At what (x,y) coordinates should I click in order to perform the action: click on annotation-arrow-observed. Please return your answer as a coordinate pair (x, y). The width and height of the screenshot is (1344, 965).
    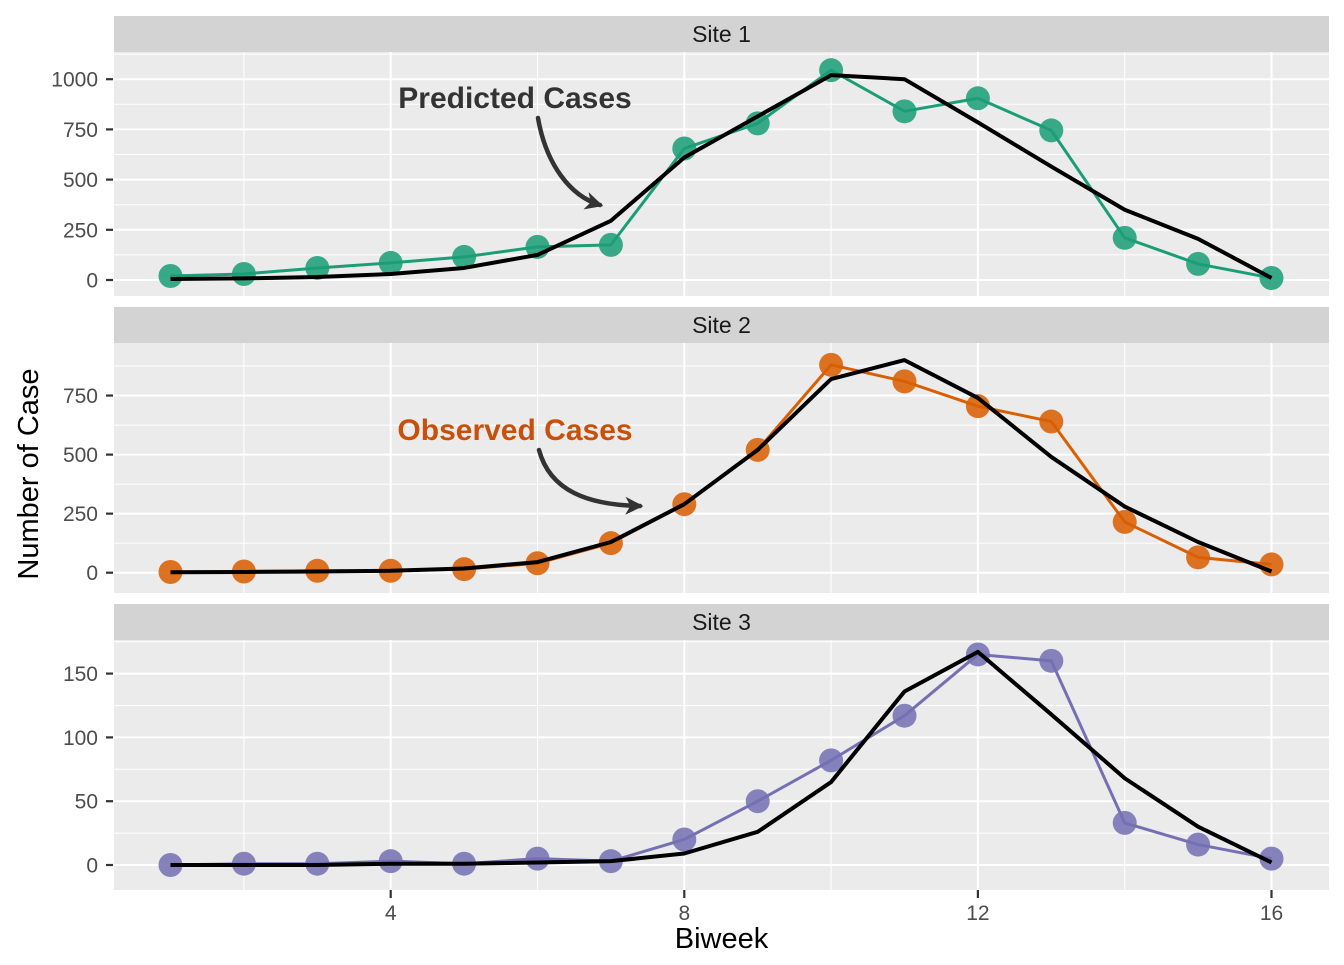
    Looking at the image, I should click on (590, 481).